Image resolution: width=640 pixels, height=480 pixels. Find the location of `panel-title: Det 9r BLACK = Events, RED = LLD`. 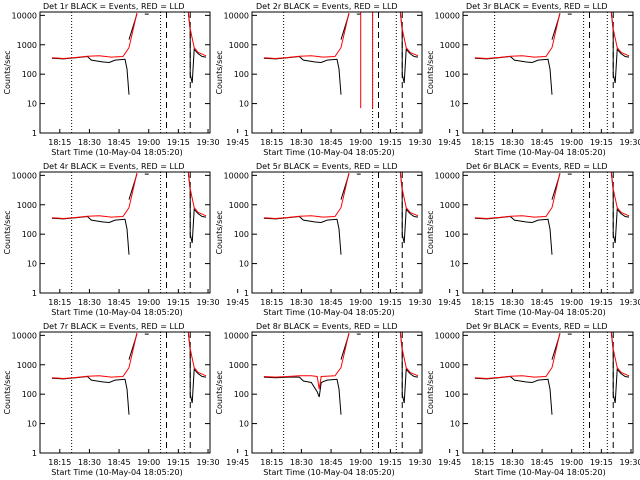

panel-title: Det 9r BLACK = Events, RED = LLD is located at coordinates (537, 326).